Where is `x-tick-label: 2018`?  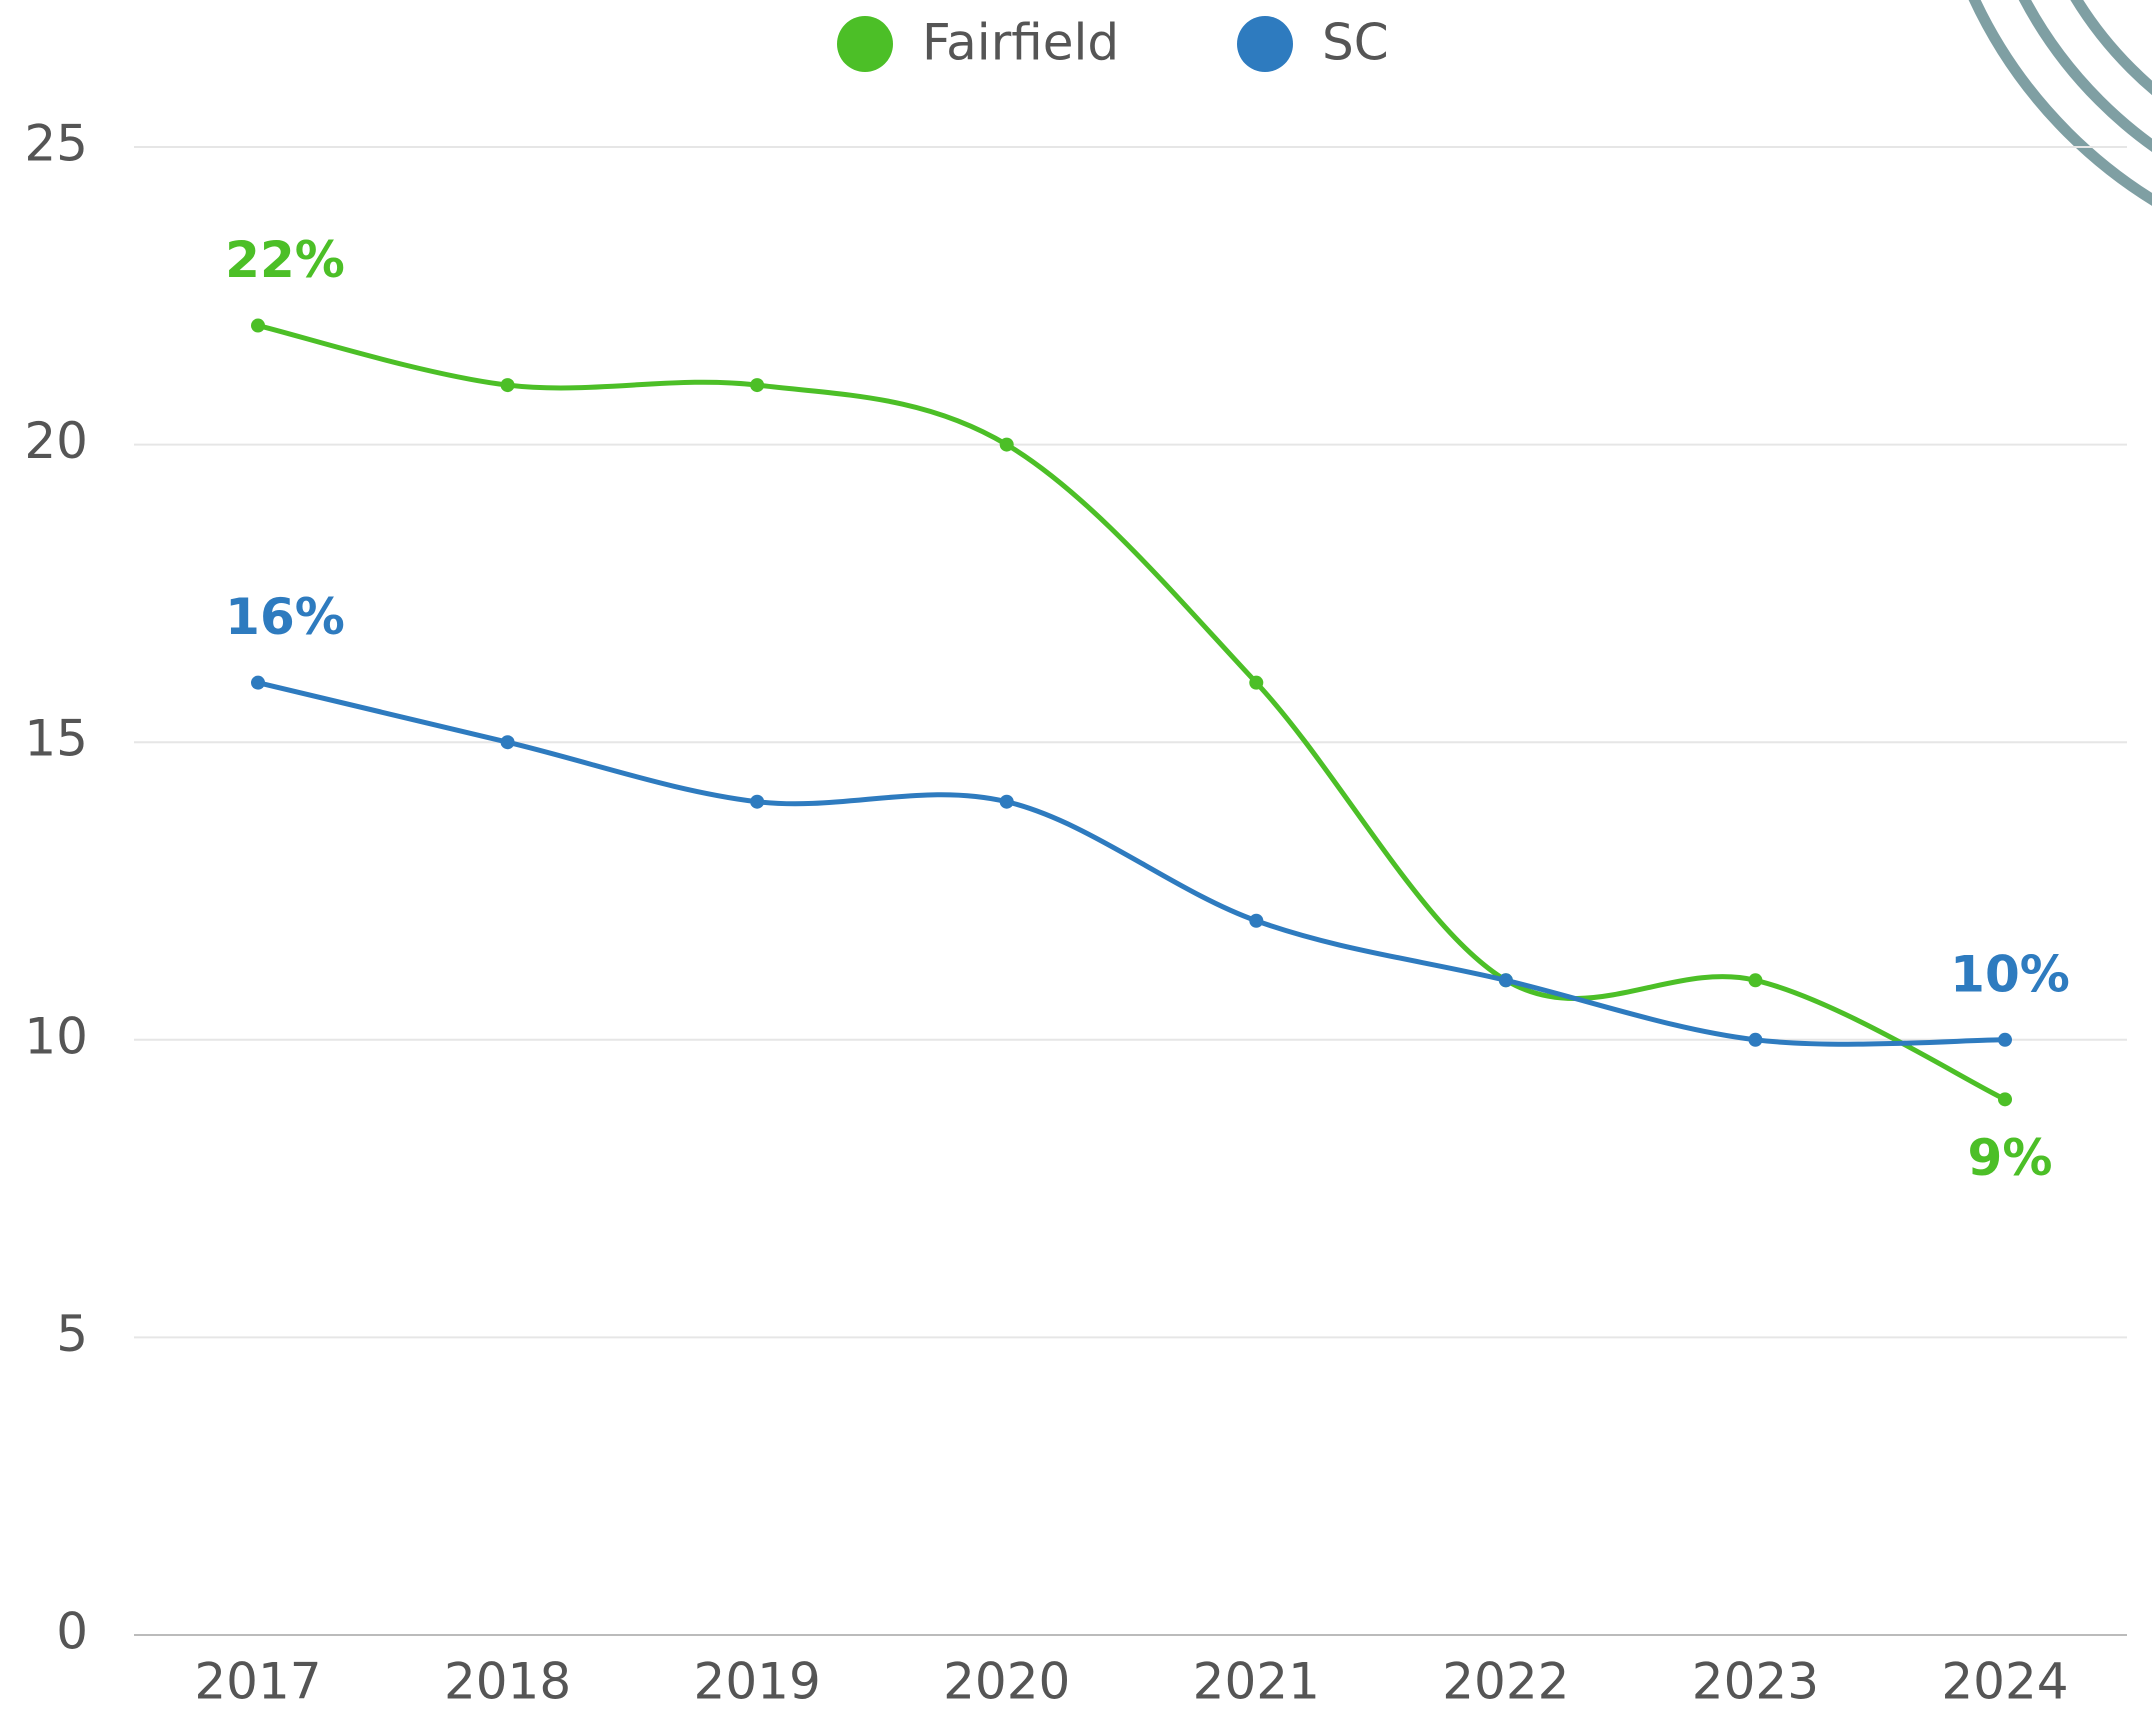
x-tick-label: 2018 is located at coordinates (507, 1682).